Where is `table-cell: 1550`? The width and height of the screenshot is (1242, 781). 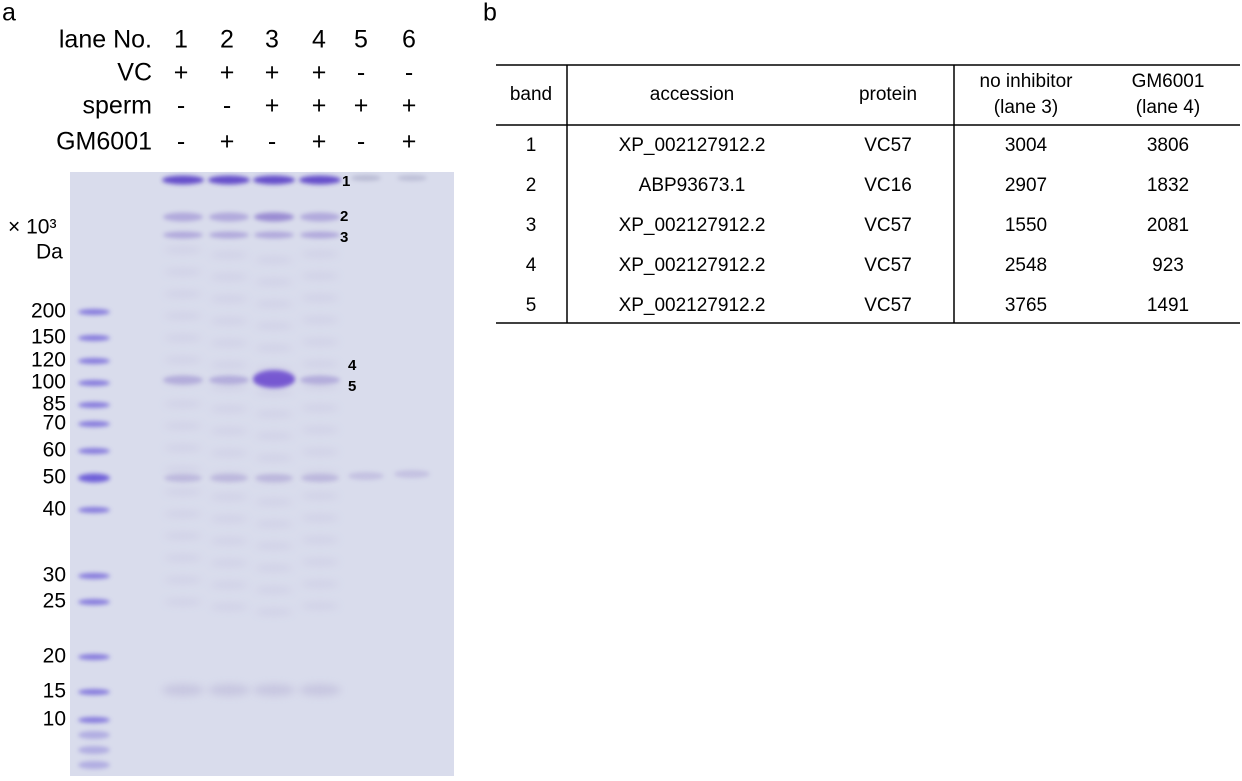 table-cell: 1550 is located at coordinates (1026, 225).